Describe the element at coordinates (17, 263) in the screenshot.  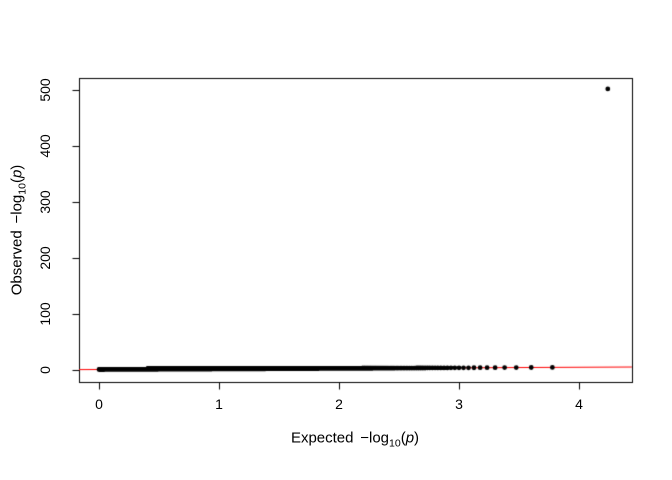
I see `y-axis-title-word: Observed` at that location.